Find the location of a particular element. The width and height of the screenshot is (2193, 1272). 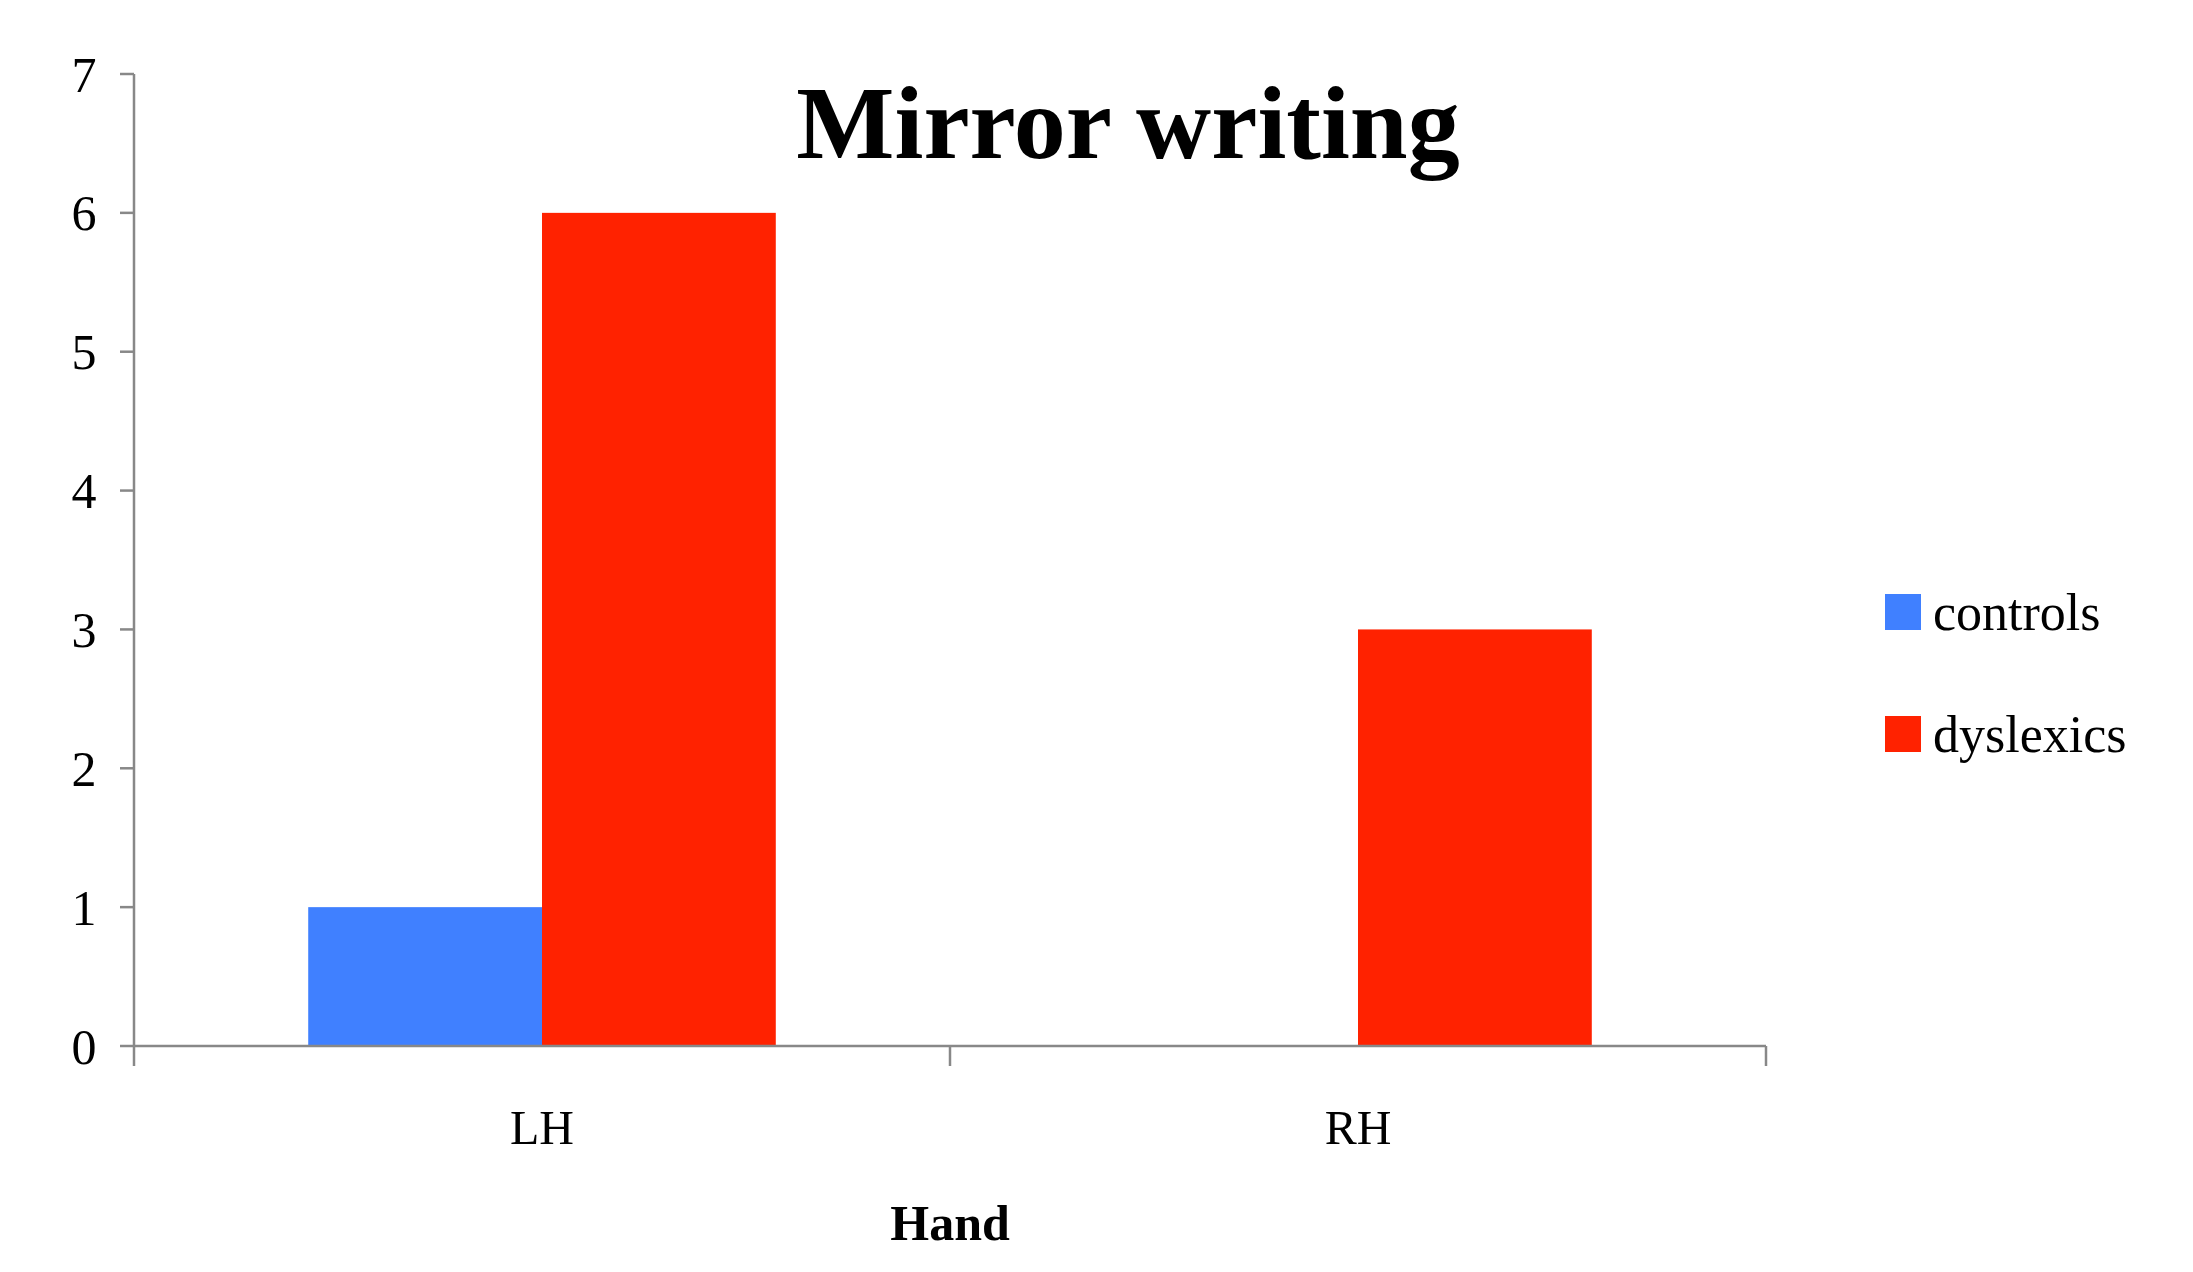

y-tick-label: 0 is located at coordinates (84, 1046).